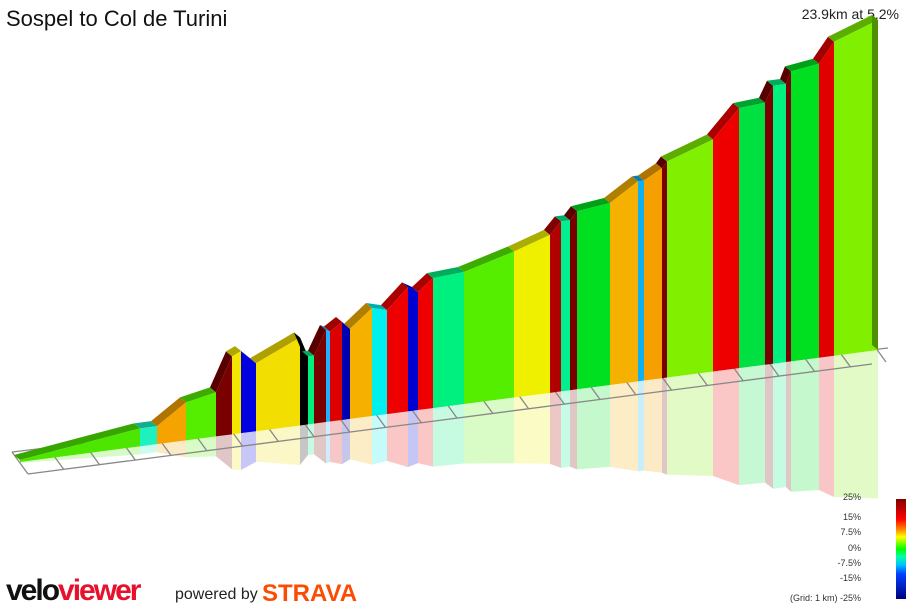 This screenshot has width=907, height=608. I want to click on powered-by-text: powered by, so click(216, 594).